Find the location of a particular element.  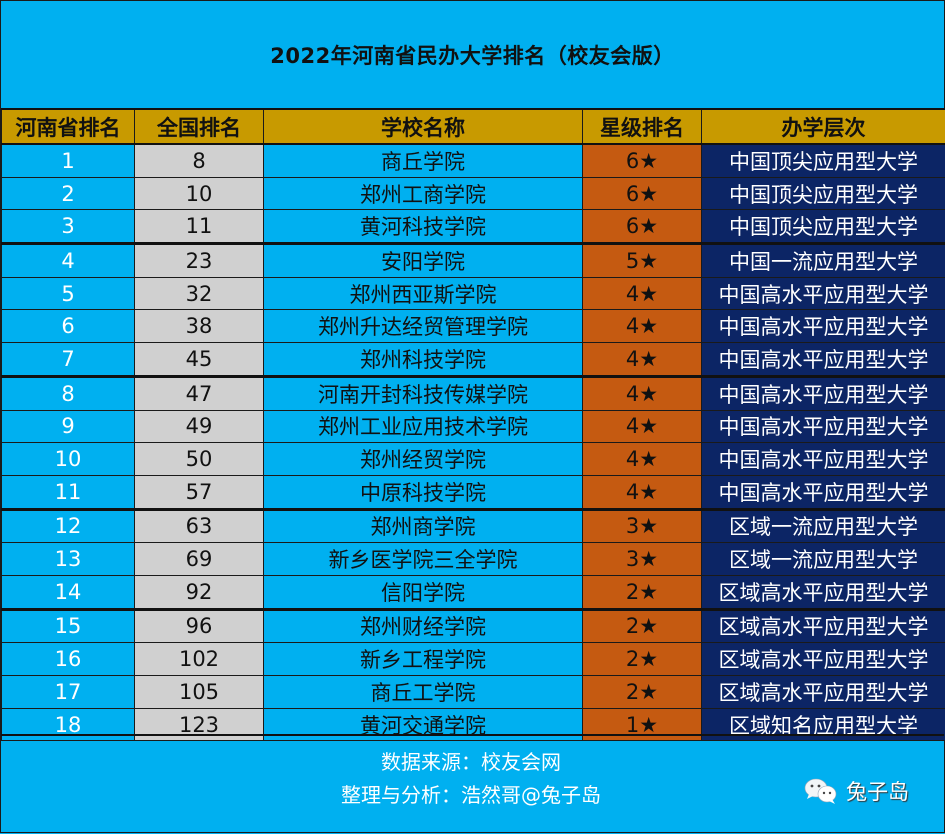

province-rank-cell: 7 is located at coordinates (68, 360).